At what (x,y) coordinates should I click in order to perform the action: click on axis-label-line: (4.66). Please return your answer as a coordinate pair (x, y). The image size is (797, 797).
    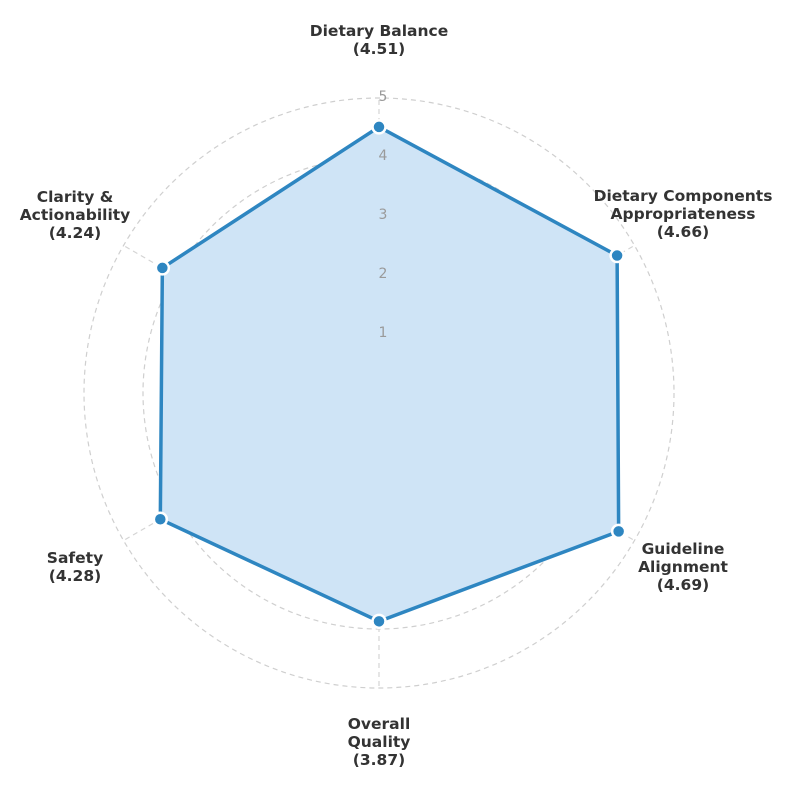
    Looking at the image, I should click on (683, 232).